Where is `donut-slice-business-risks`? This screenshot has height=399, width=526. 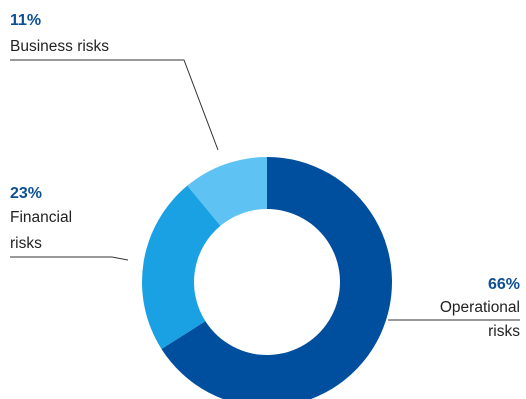 donut-slice-business-risks is located at coordinates (227, 191).